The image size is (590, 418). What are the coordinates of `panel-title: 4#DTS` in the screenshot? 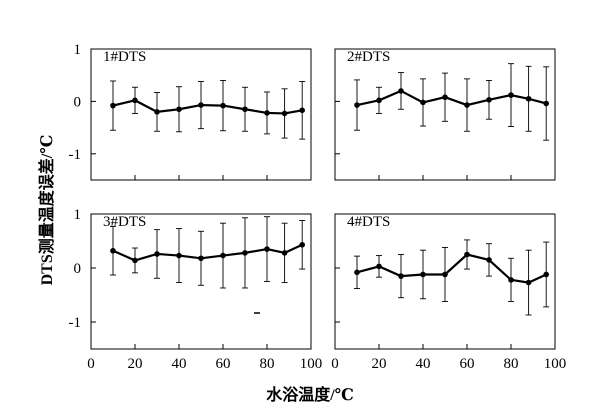 It's located at (368, 222).